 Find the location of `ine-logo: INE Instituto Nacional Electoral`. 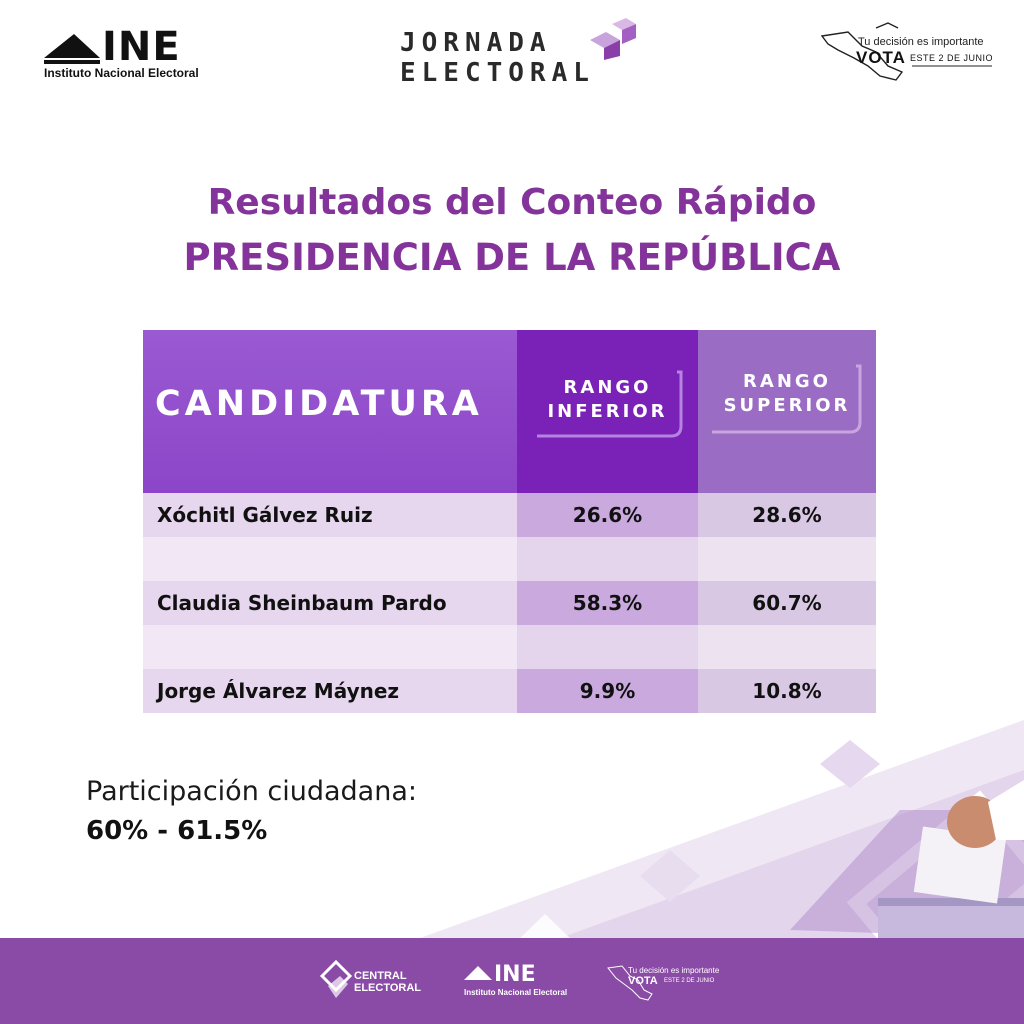

ine-logo: INE Instituto Nacional Electoral is located at coordinates (134, 54).